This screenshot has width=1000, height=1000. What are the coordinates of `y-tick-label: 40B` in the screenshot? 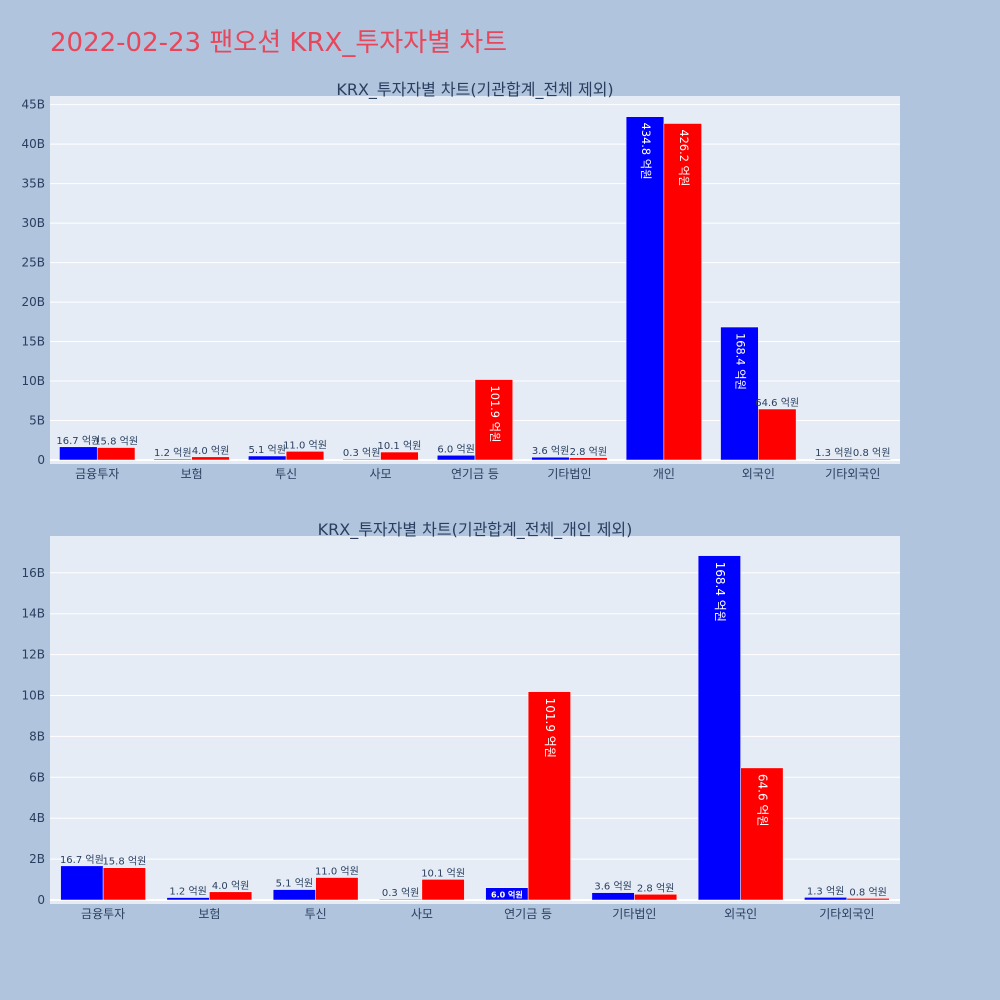 It's located at (33, 144).